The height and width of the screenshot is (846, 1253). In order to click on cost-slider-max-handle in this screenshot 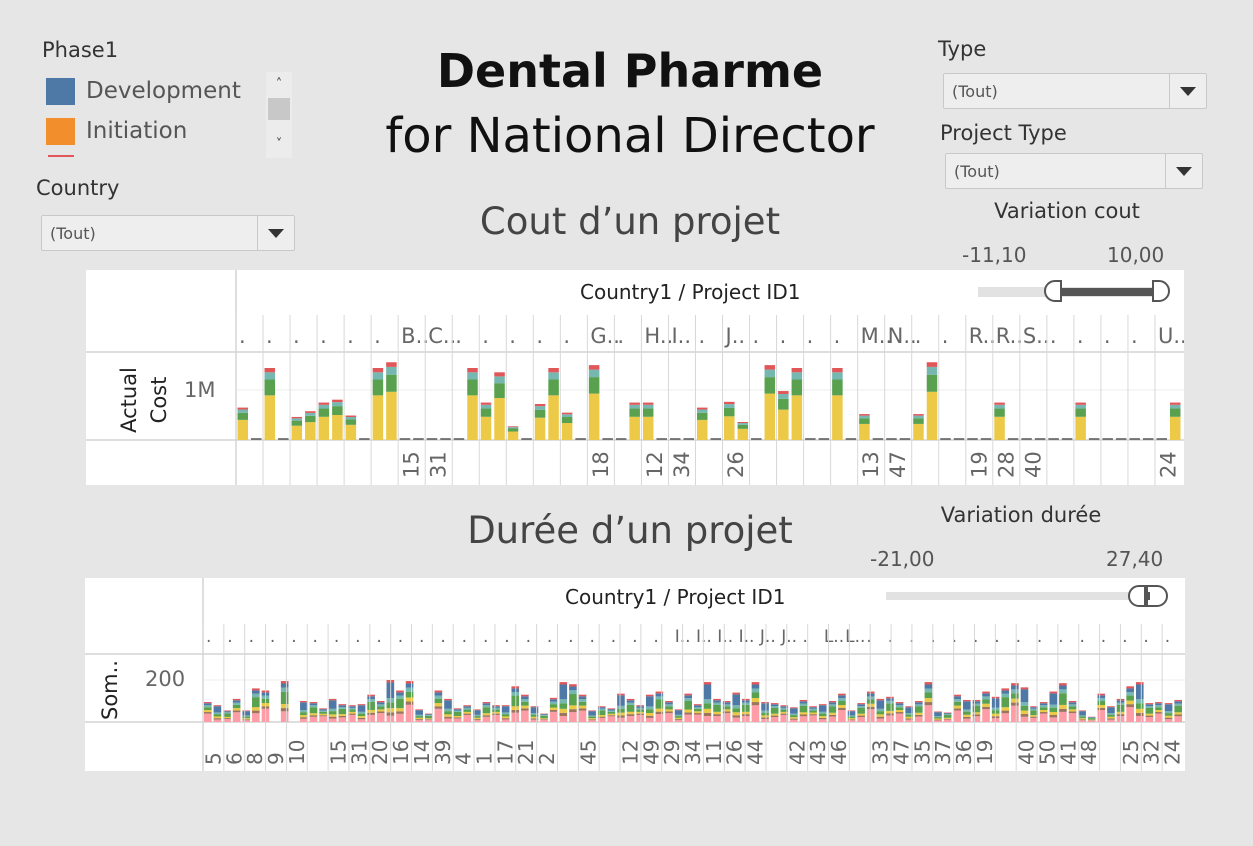, I will do `click(1161, 291)`.